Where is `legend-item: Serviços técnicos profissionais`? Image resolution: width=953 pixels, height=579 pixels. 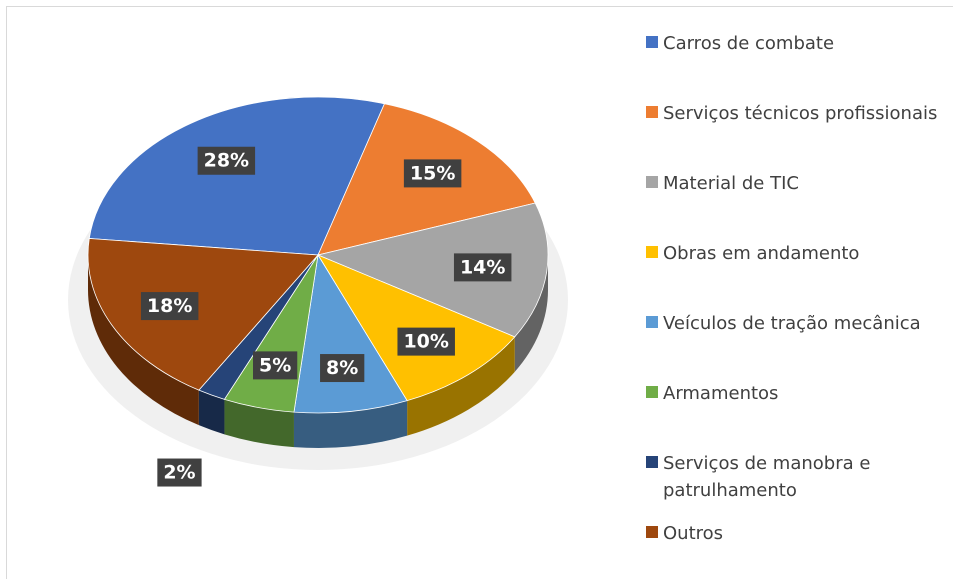 legend-item: Serviços técnicos profissionais is located at coordinates (796, 113).